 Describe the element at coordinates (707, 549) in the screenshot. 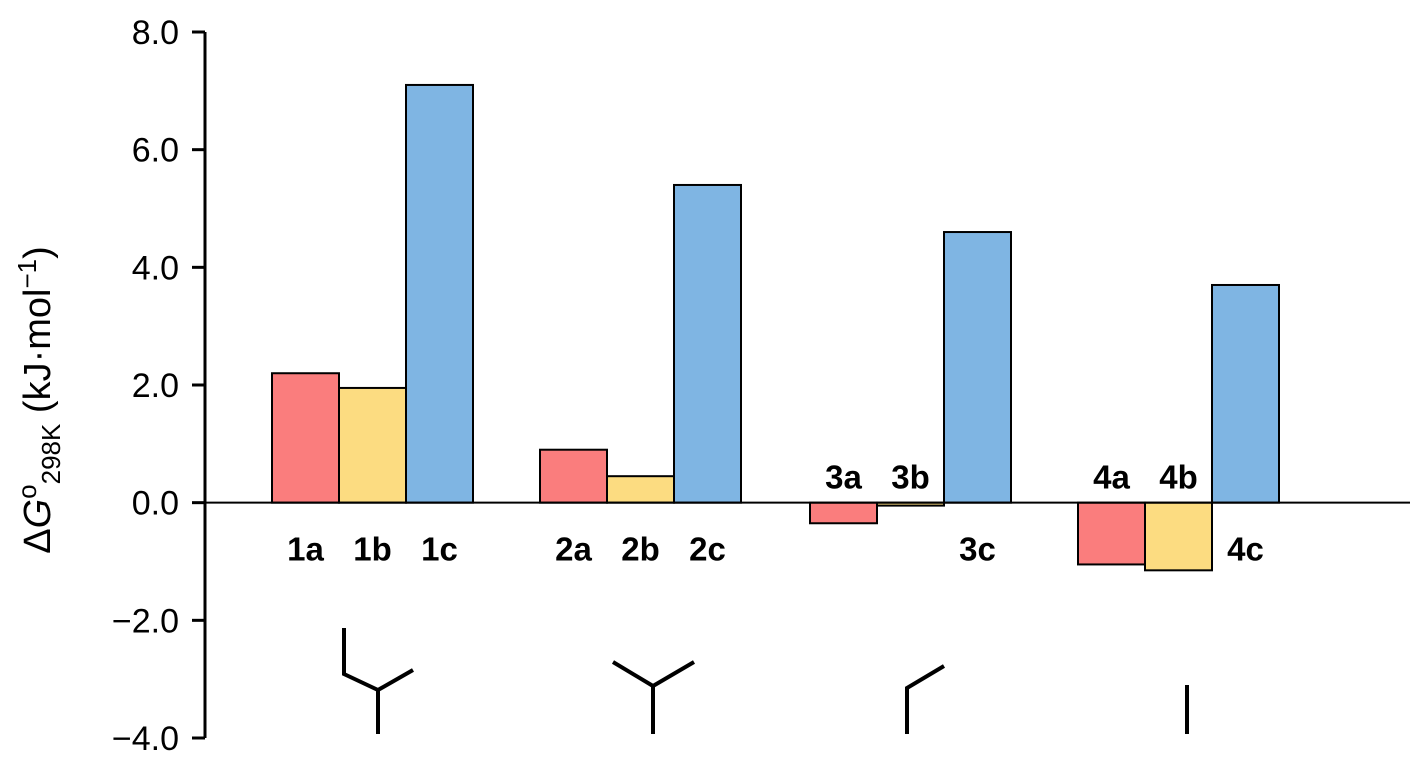

I see `bar-label-2c: 2c` at that location.